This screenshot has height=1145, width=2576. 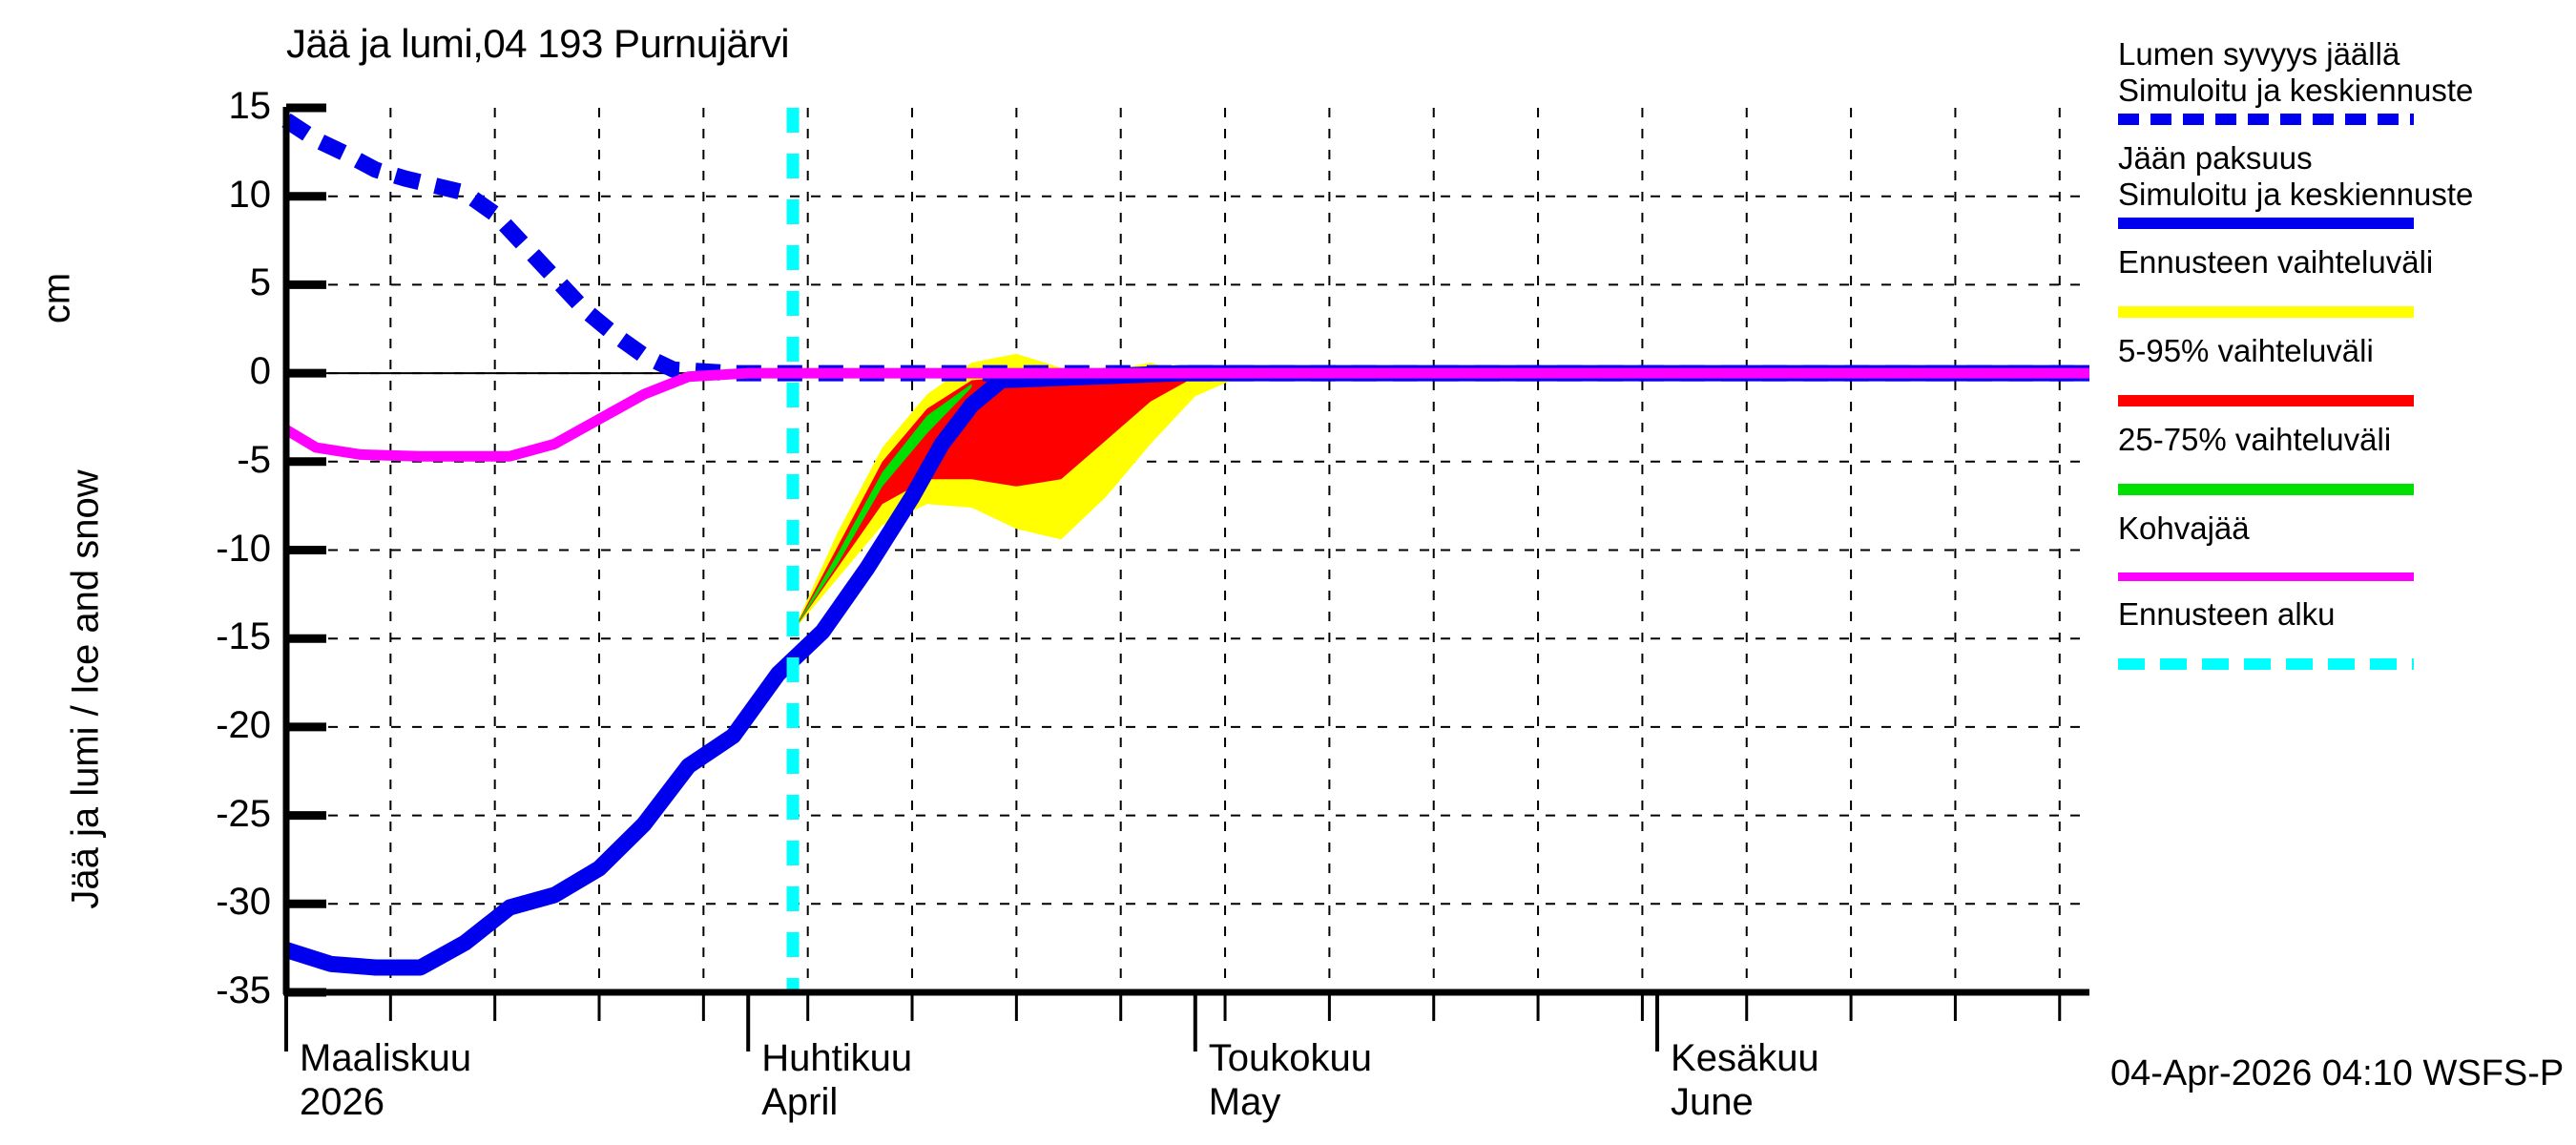 I want to click on y-tick-label: -35, so click(x=243, y=990).